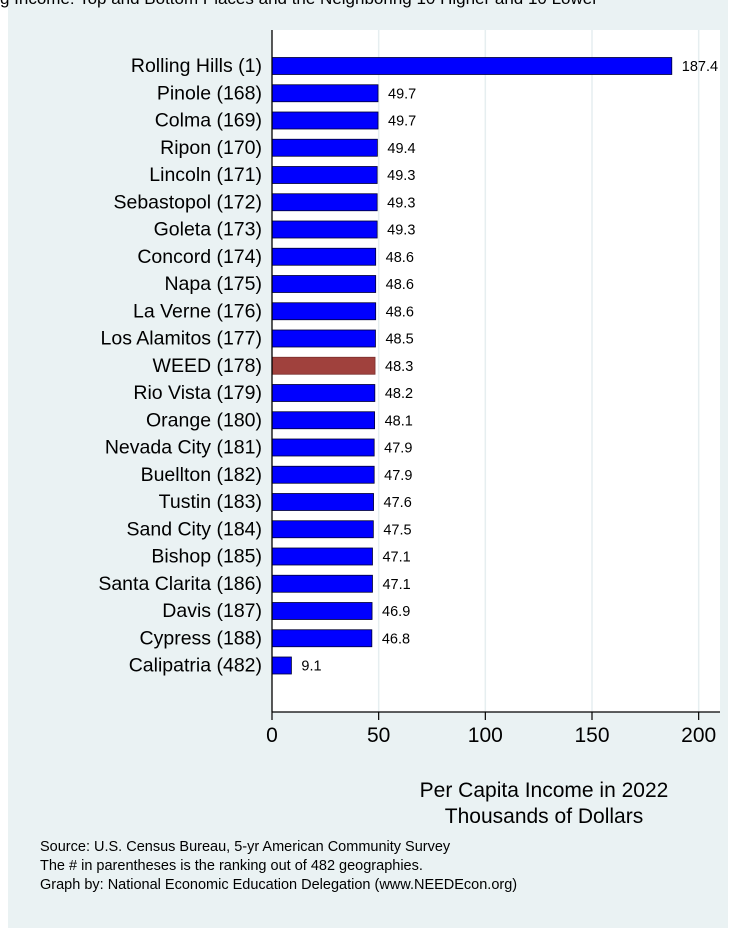 This screenshot has height=928, width=735. What do you see at coordinates (210, 502) in the screenshot?
I see `category-label: Tustin (183)` at bounding box center [210, 502].